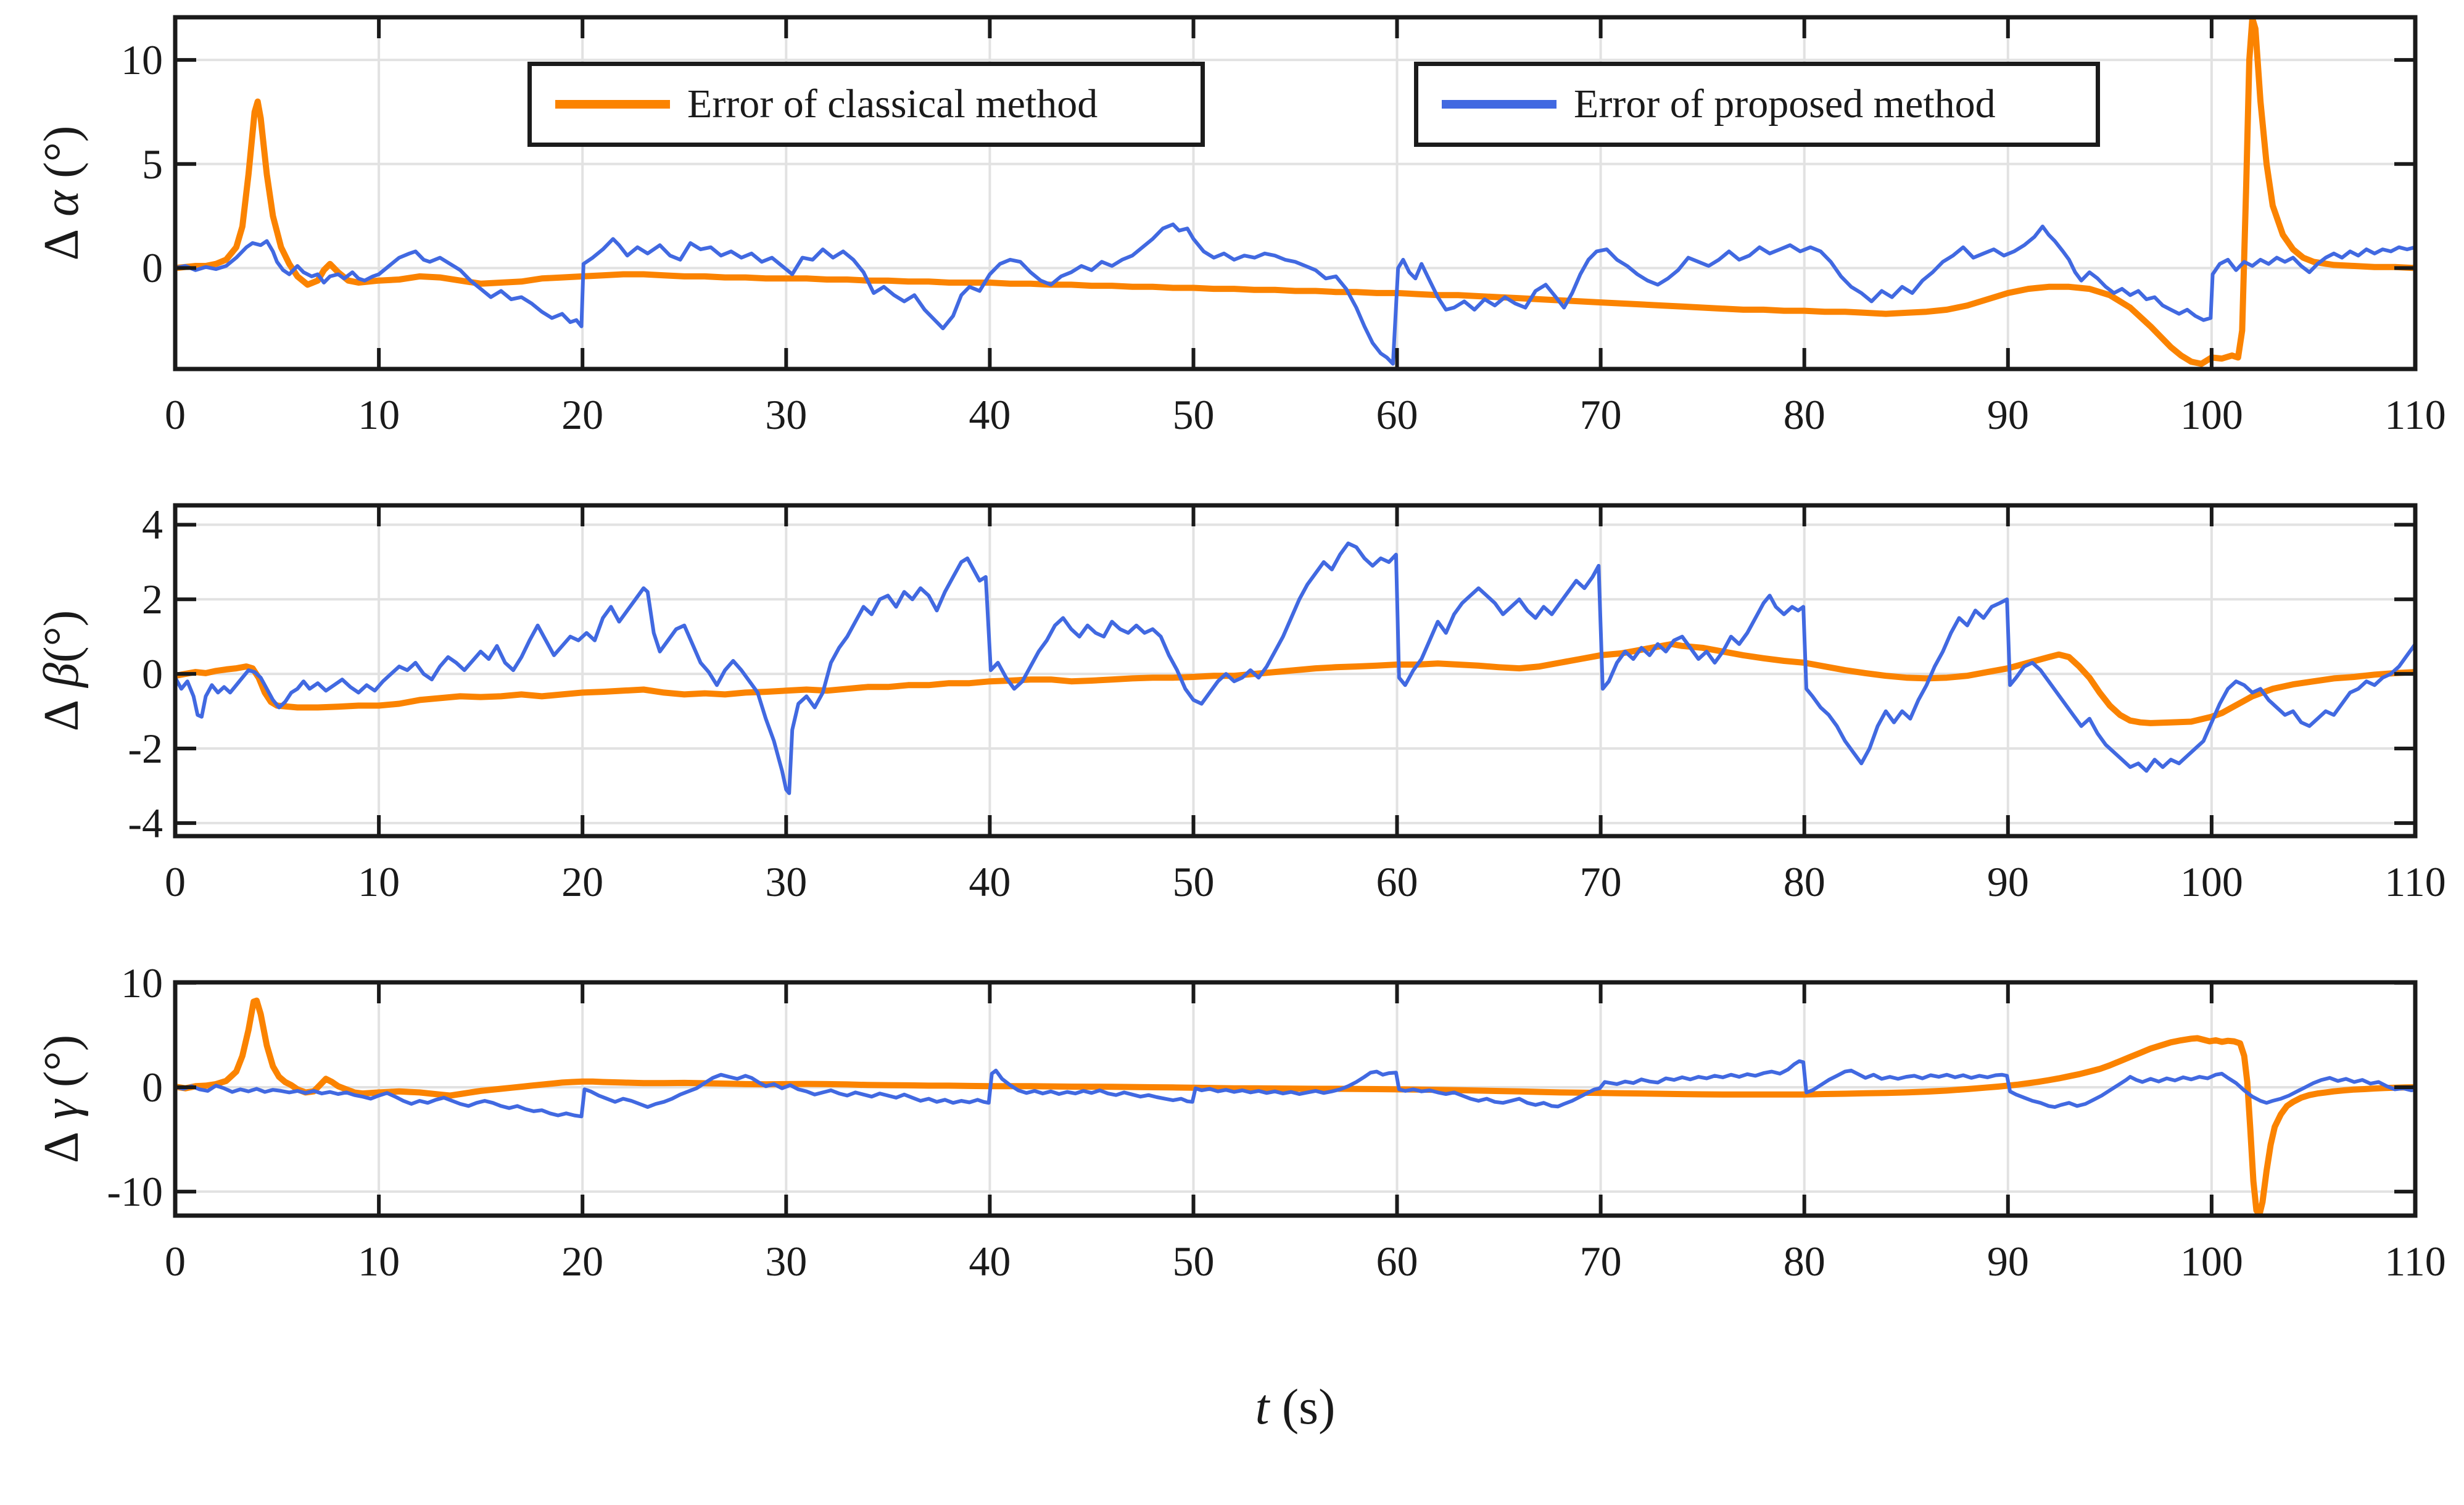  Describe the element at coordinates (1295, 1099) in the screenshot. I see `gamma-plot-canvas` at that location.